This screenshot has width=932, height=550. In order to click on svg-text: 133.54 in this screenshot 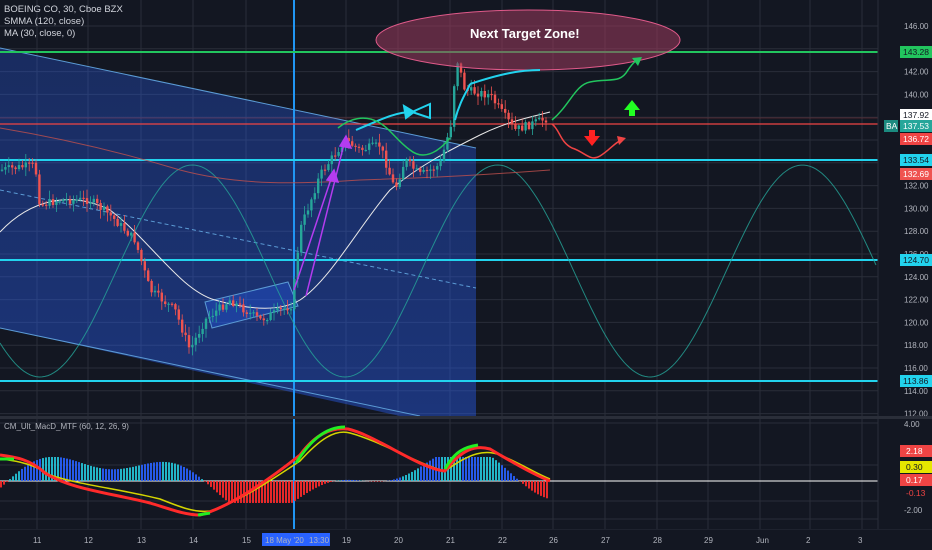, I will do `click(916, 160)`.